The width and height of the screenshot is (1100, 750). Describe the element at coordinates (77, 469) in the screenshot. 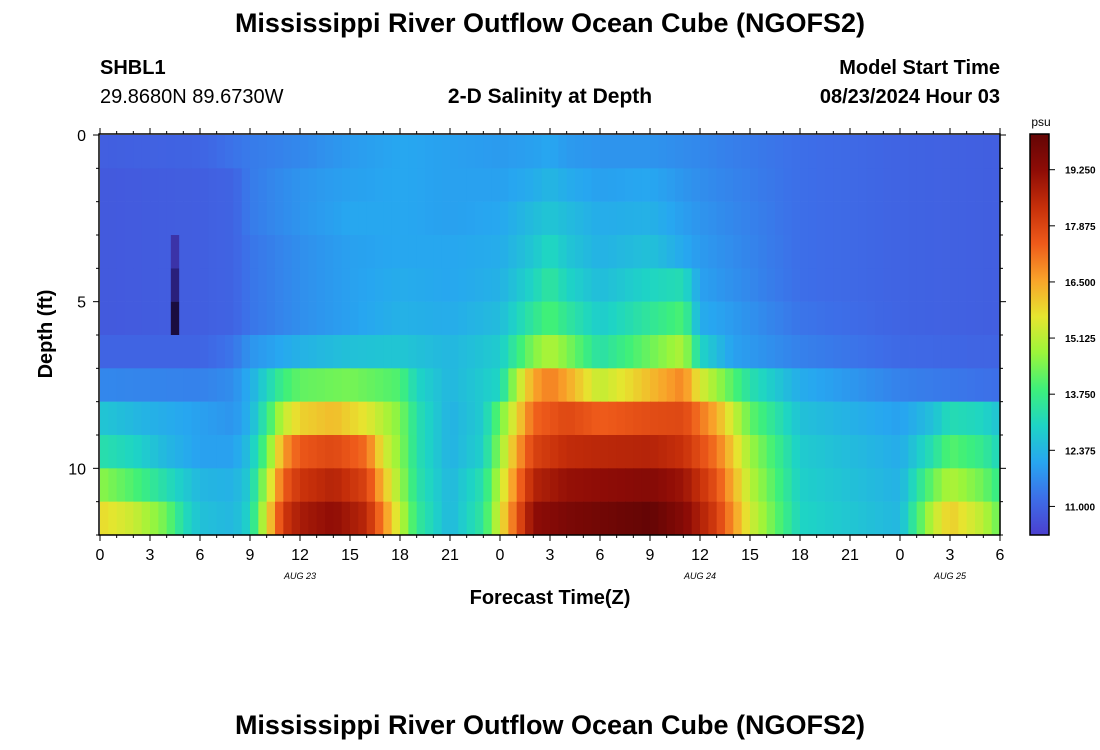

I see `y-tick-label: 10` at that location.